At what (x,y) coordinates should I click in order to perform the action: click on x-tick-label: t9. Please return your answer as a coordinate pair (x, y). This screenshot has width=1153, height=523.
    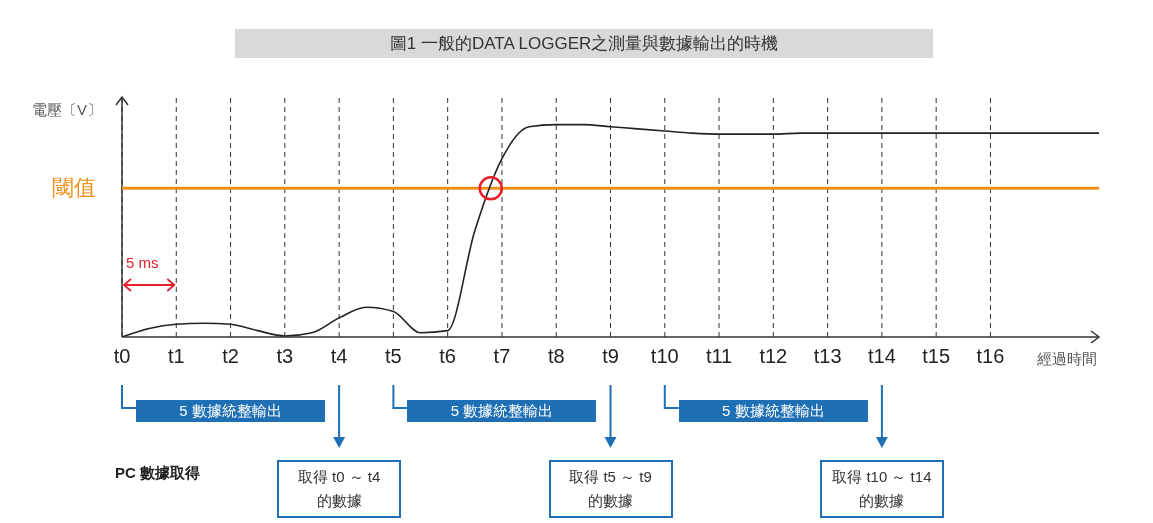
    Looking at the image, I should click on (610, 356).